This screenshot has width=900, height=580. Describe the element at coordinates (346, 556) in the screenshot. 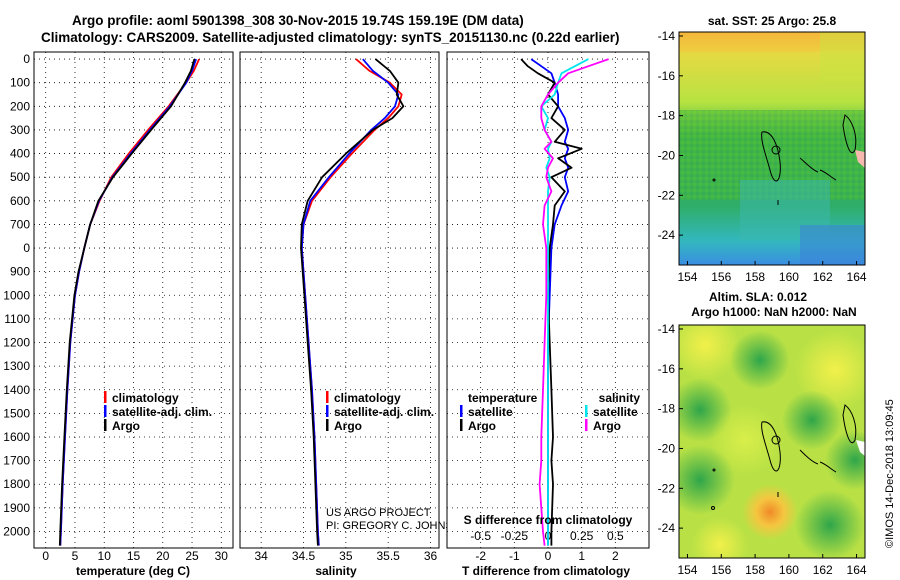

I see `x-tick-label: 35` at that location.